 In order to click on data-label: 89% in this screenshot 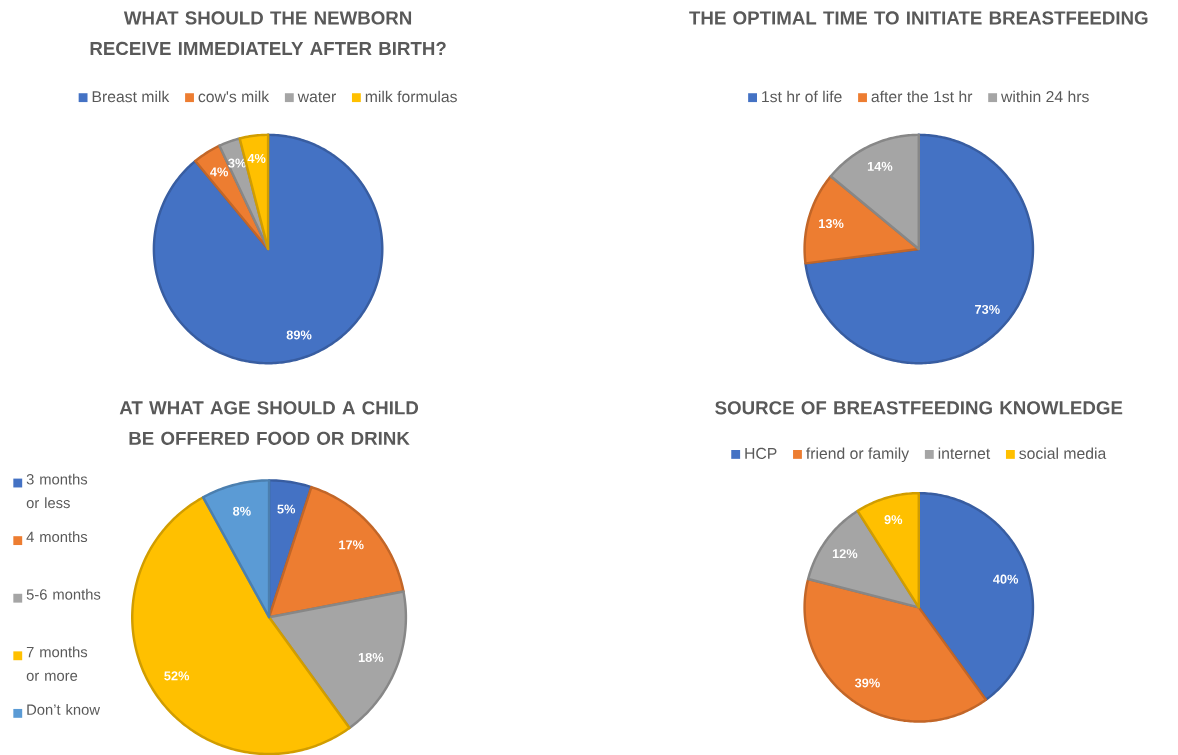, I will do `click(299, 335)`.